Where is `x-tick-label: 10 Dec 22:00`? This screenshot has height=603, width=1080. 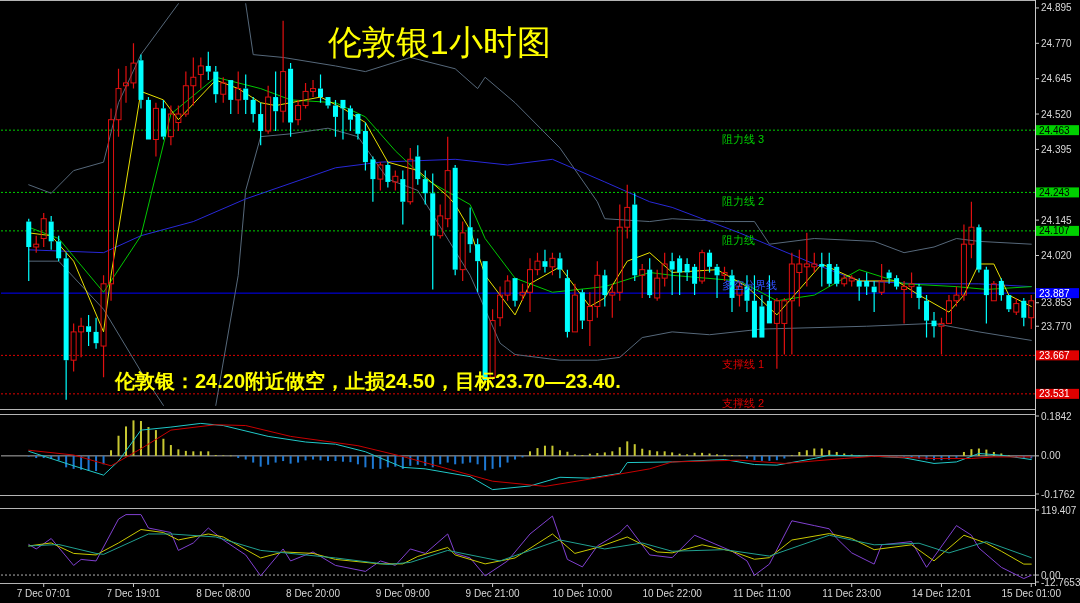
x-tick-label: 10 Dec 22:00 is located at coordinates (672, 593).